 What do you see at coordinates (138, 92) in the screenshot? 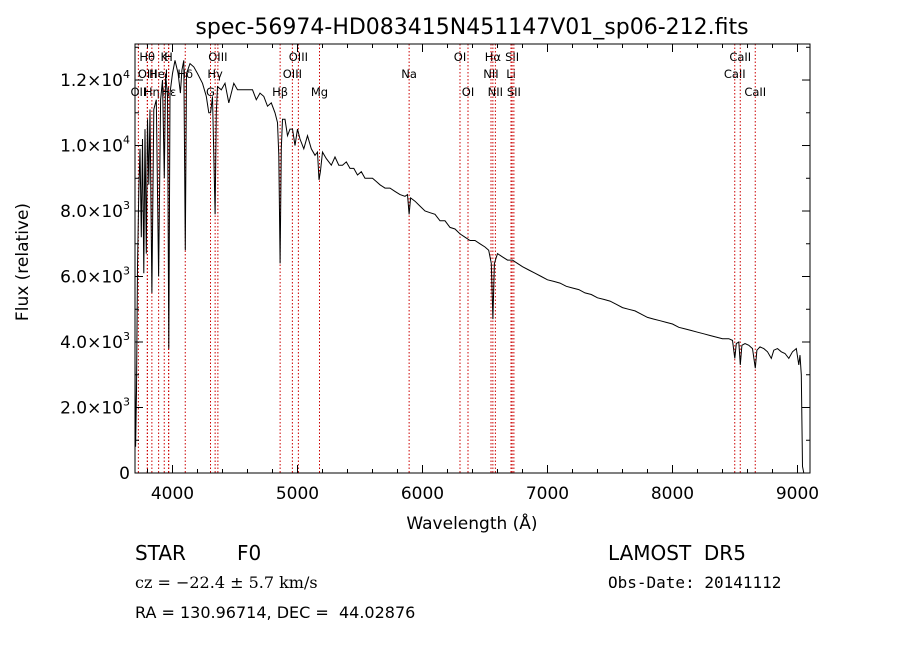
I see `spectral-line-label: OII` at bounding box center [138, 92].